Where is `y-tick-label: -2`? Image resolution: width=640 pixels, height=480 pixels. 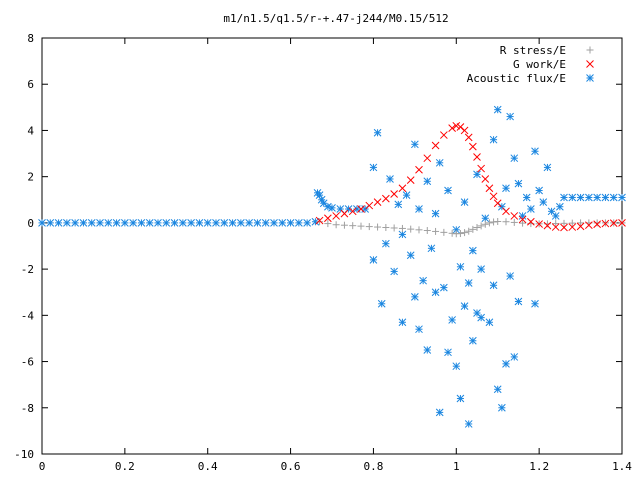
y-tick-label: -2 is located at coordinates (27, 269).